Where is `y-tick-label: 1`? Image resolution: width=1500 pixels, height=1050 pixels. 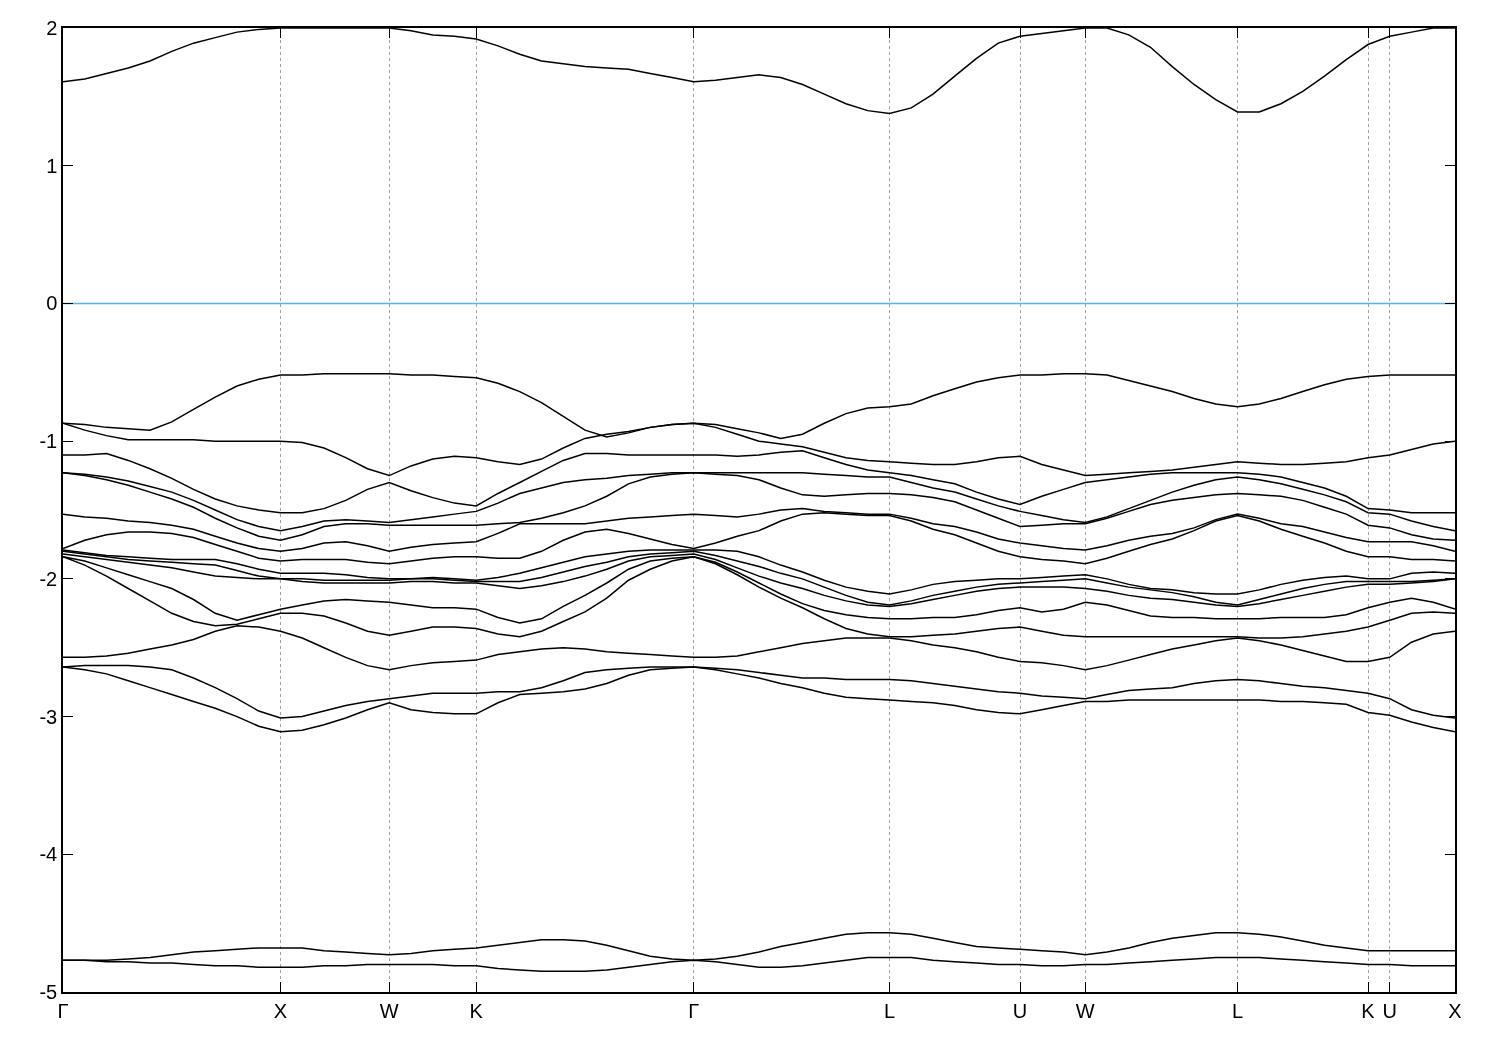
y-tick-label: 1 is located at coordinates (52, 165).